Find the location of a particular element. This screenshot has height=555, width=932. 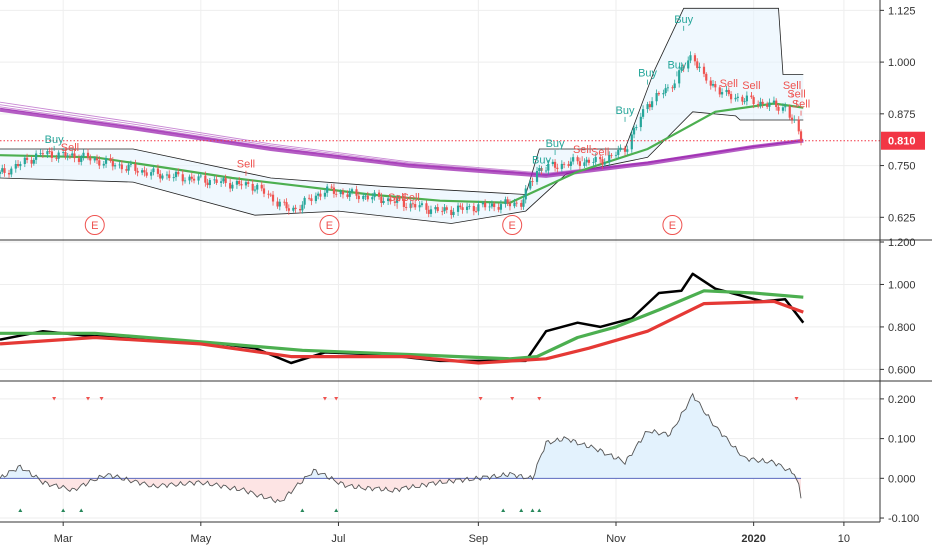

current-price-tag-bg is located at coordinates (903, 140).